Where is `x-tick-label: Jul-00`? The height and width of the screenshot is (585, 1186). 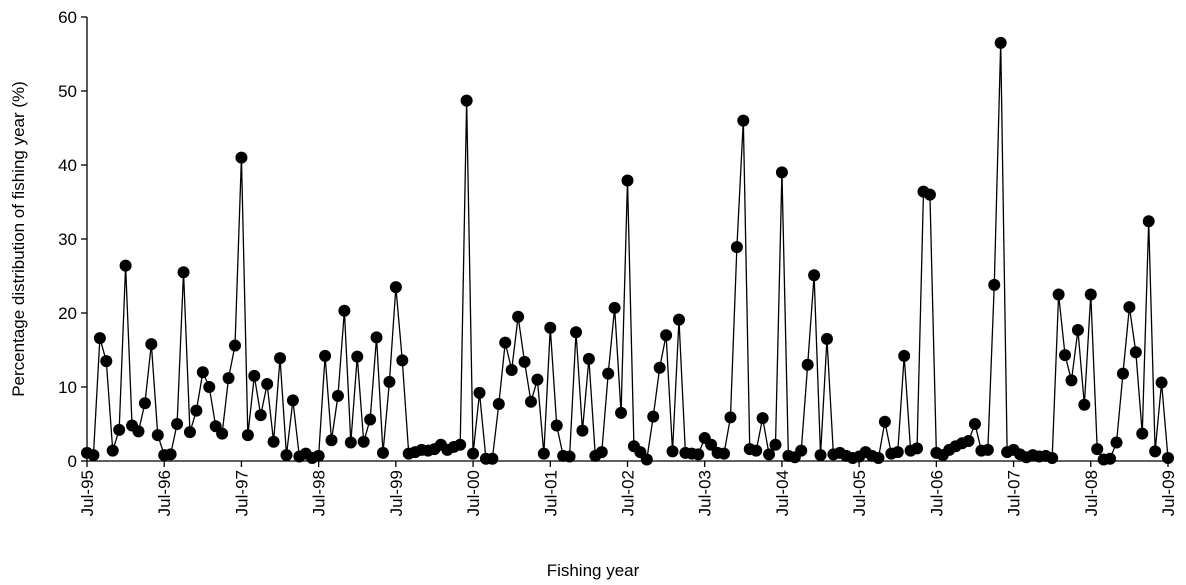 x-tick-label: Jul-00 is located at coordinates (473, 493).